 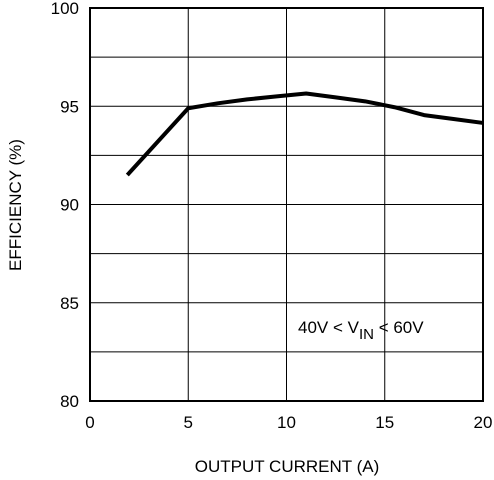 I want to click on vin-range-annotation: 40V < VIN < 60V, so click(x=361, y=330).